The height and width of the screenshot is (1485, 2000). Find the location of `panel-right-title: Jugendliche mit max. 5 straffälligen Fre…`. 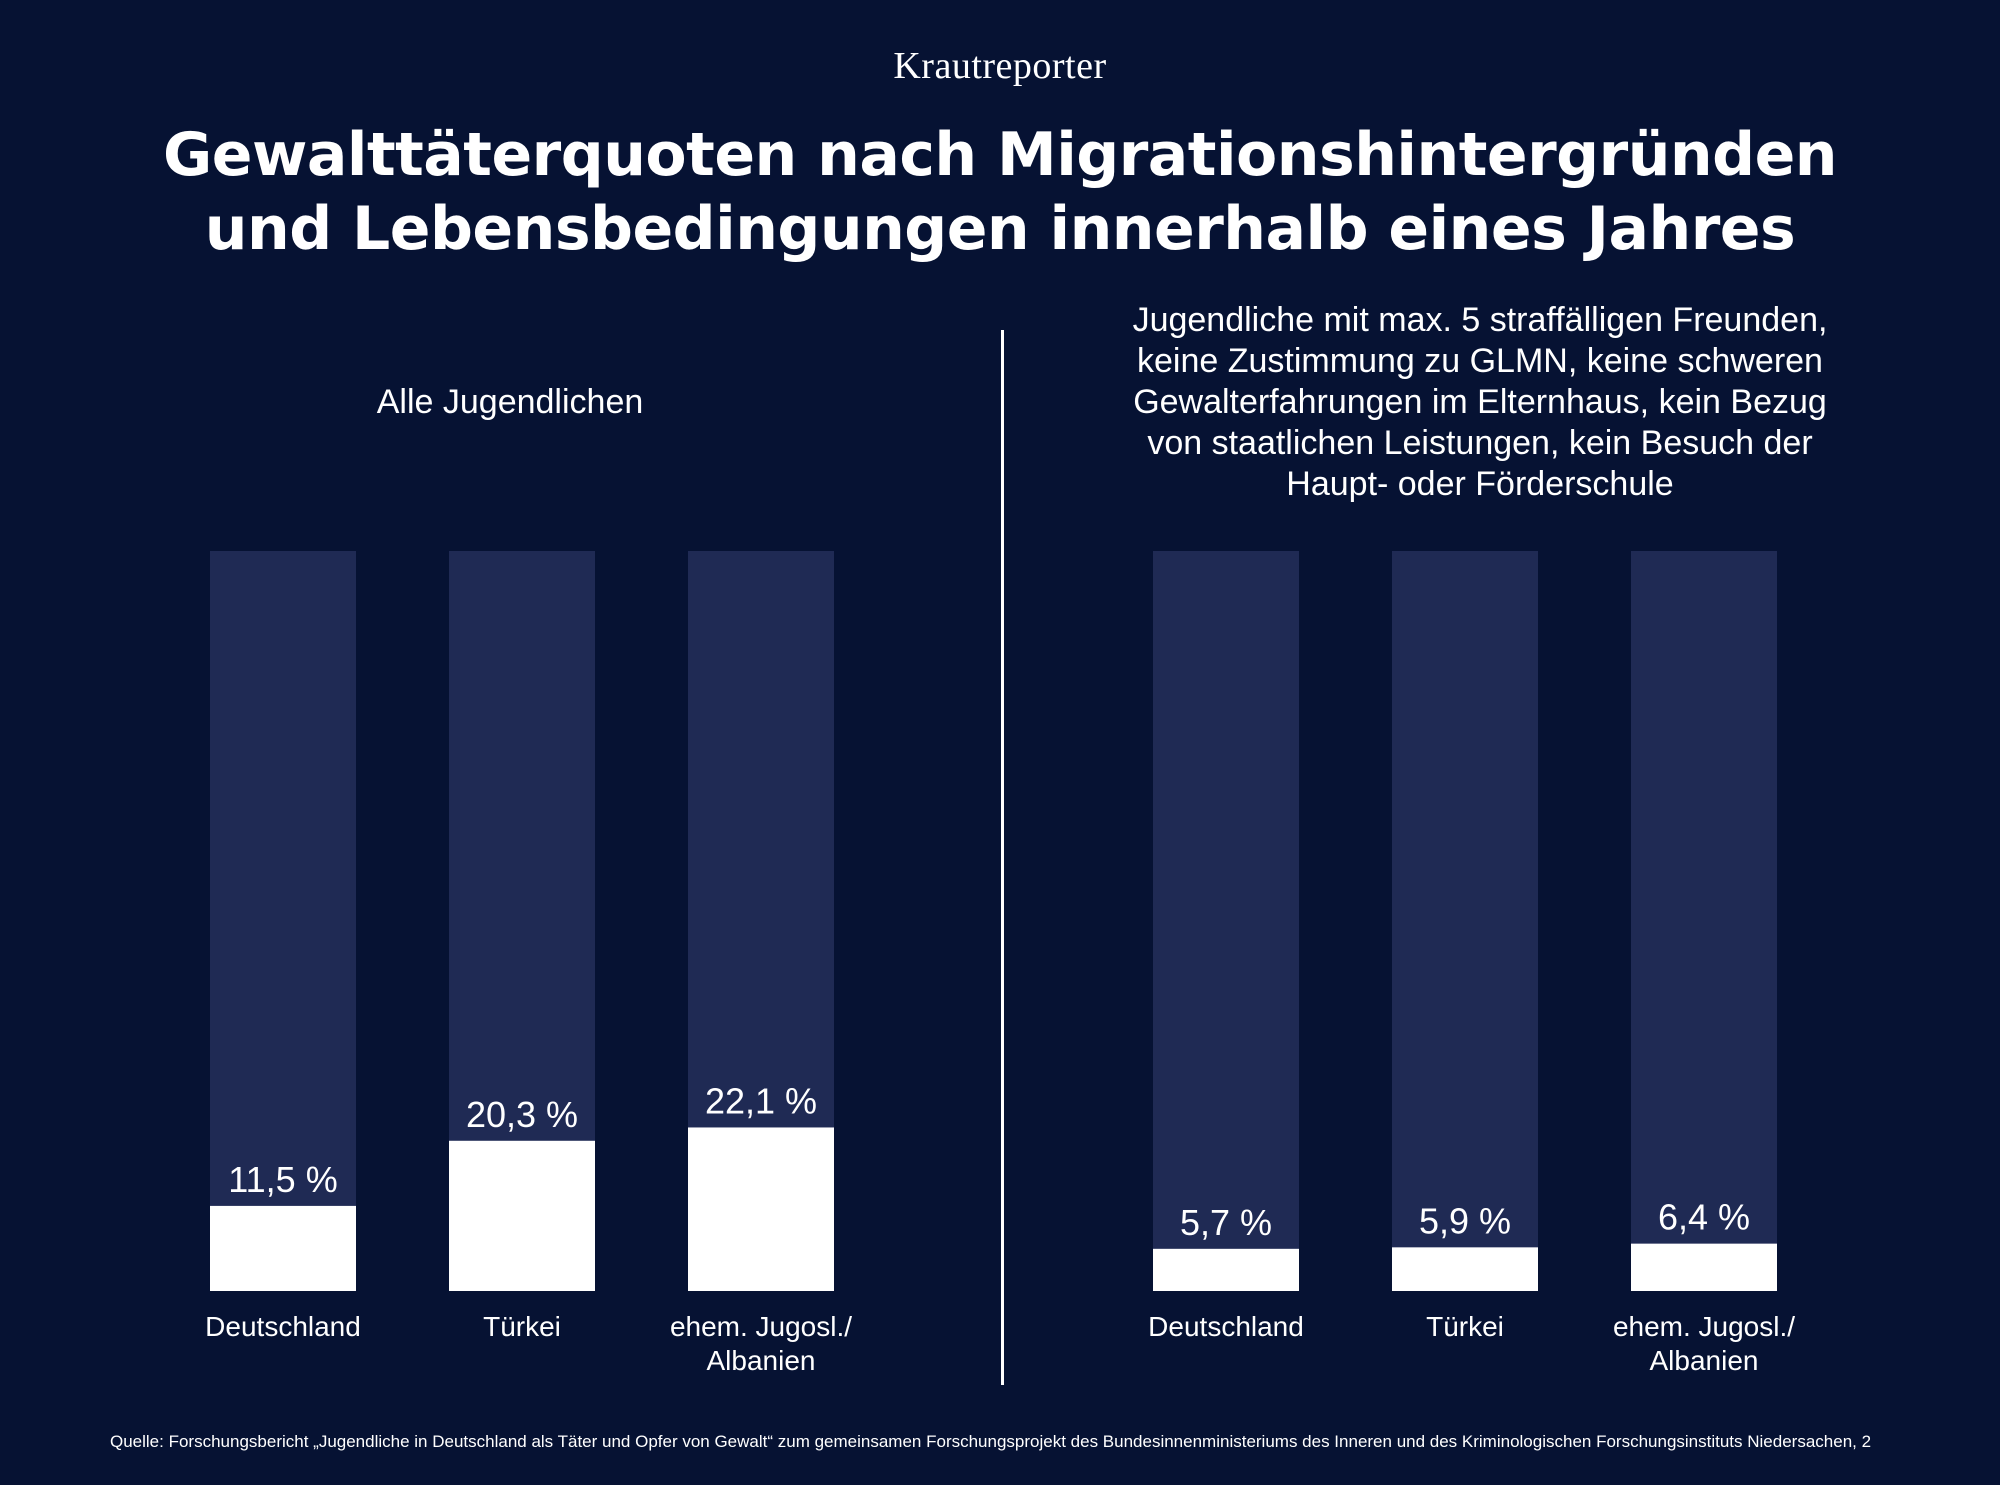

panel-right-title: Jugendliche mit max. 5 straffälligen Fre… is located at coordinates (1480, 402).